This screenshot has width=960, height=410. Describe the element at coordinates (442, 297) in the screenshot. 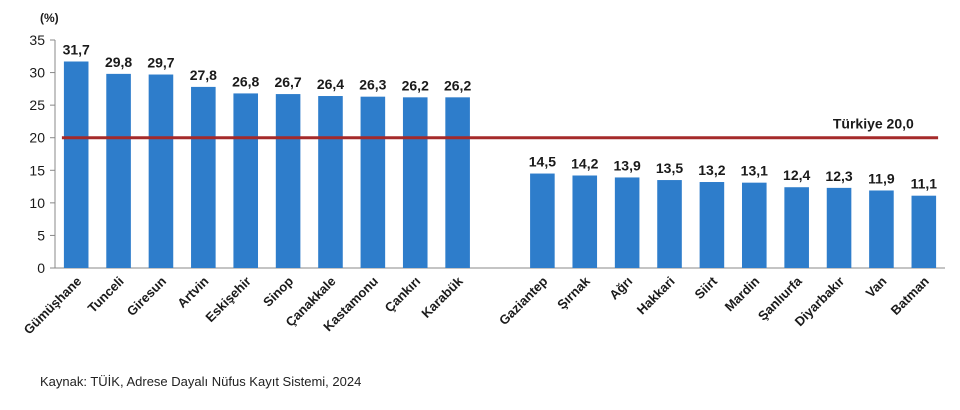

I see `category-label: Karabük` at that location.